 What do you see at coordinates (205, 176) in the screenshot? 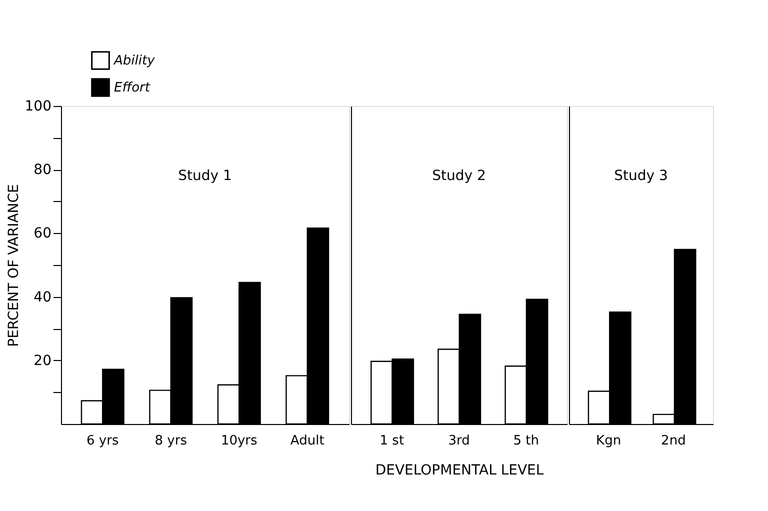
I see `annotation: Study 1` at bounding box center [205, 176].